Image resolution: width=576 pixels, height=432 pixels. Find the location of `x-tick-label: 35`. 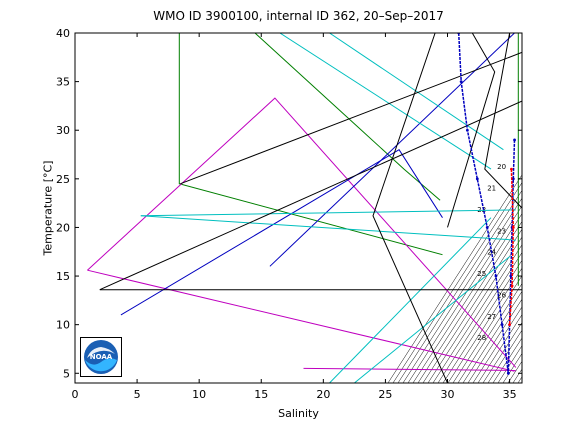

x-tick-label: 35 is located at coordinates (510, 394).